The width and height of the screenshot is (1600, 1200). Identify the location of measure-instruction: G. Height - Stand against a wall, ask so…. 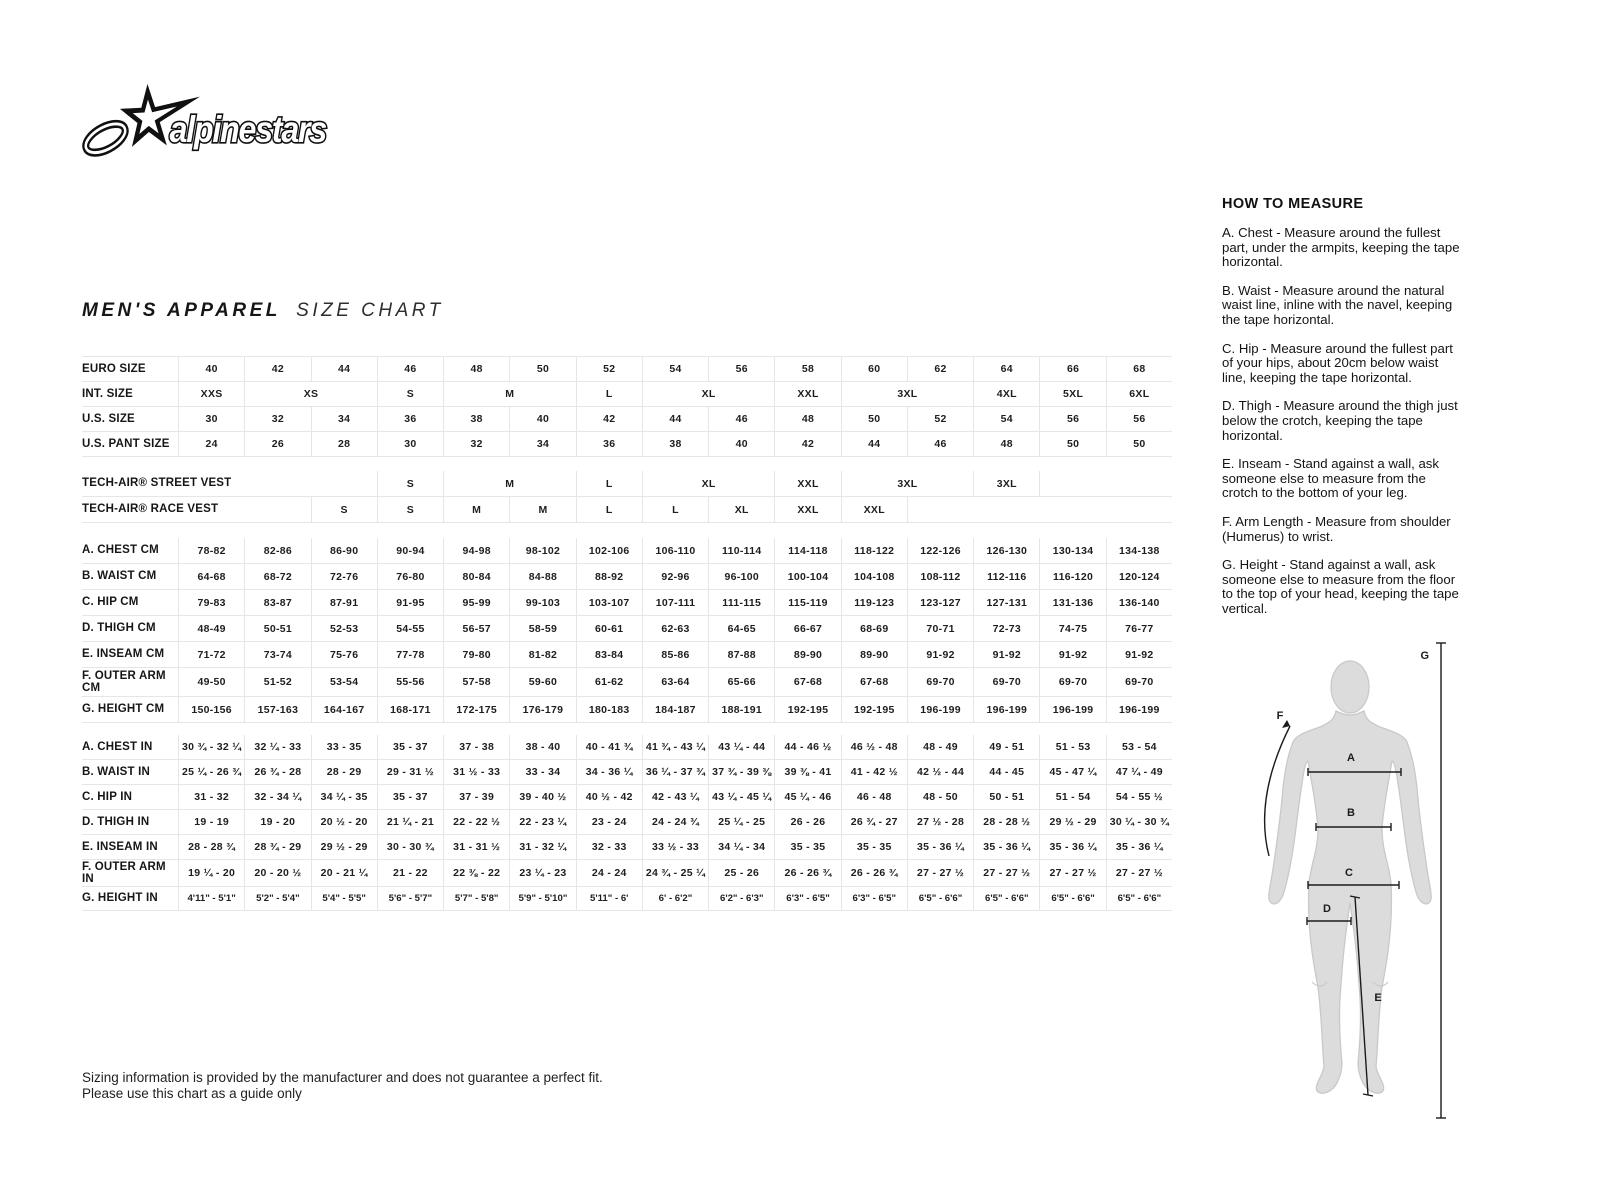
(1340, 586).